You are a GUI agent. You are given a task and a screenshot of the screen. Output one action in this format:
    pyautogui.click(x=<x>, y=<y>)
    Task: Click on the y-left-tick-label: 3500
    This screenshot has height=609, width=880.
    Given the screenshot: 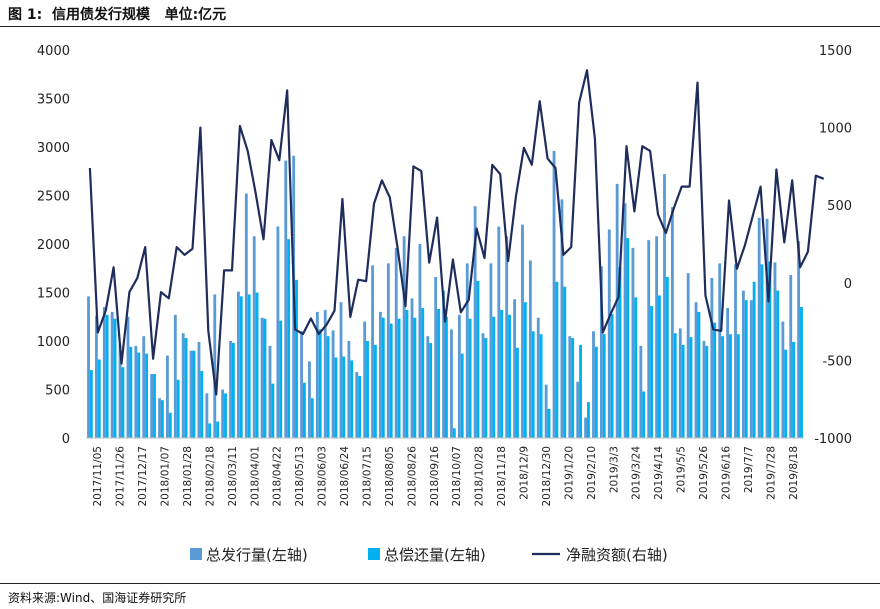 What is the action you would take?
    pyautogui.click(x=53, y=100)
    